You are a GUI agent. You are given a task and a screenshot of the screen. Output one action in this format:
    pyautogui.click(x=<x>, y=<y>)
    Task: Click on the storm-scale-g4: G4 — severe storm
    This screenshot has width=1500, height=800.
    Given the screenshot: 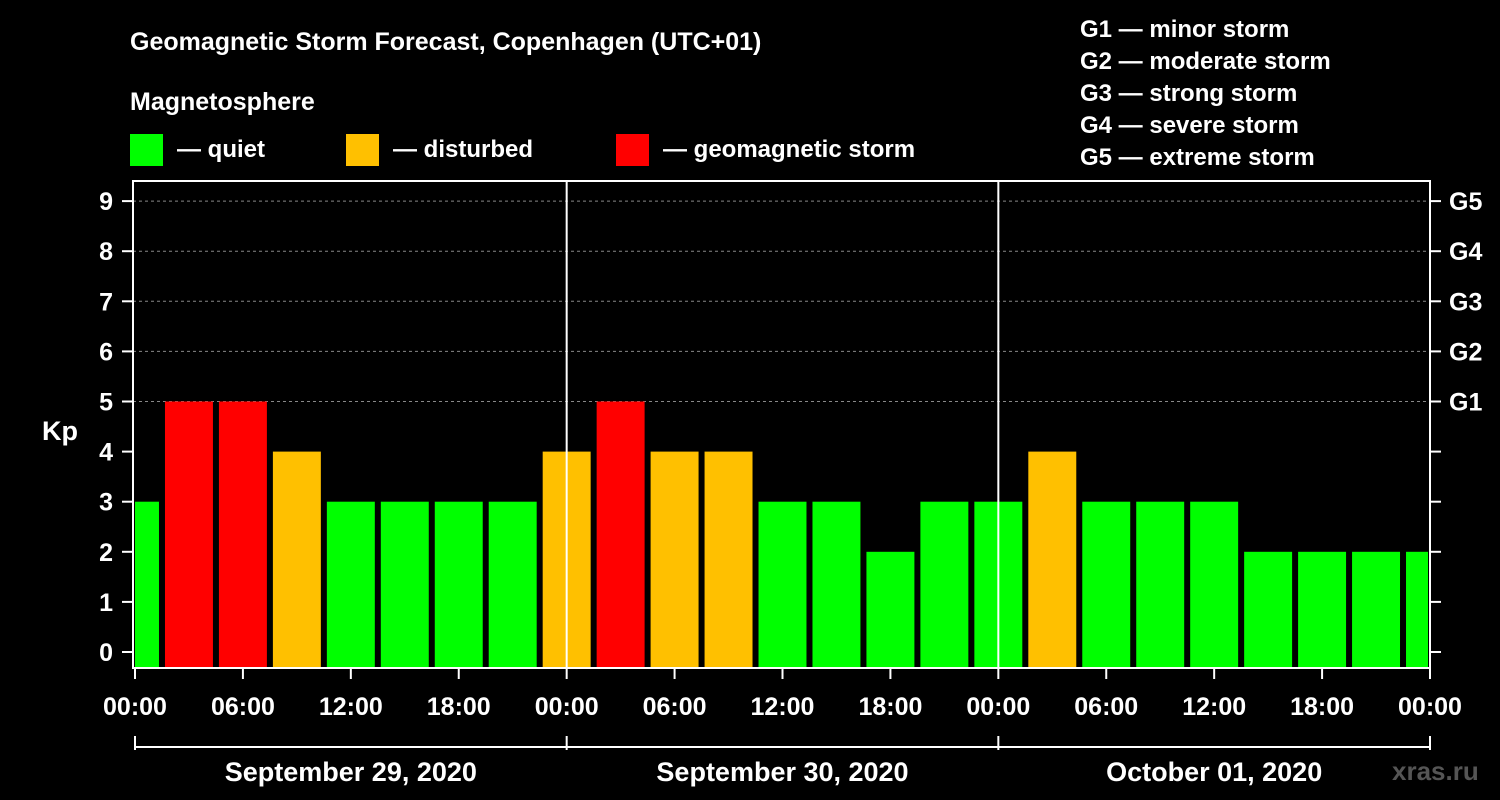 What is the action you would take?
    pyautogui.click(x=1189, y=125)
    